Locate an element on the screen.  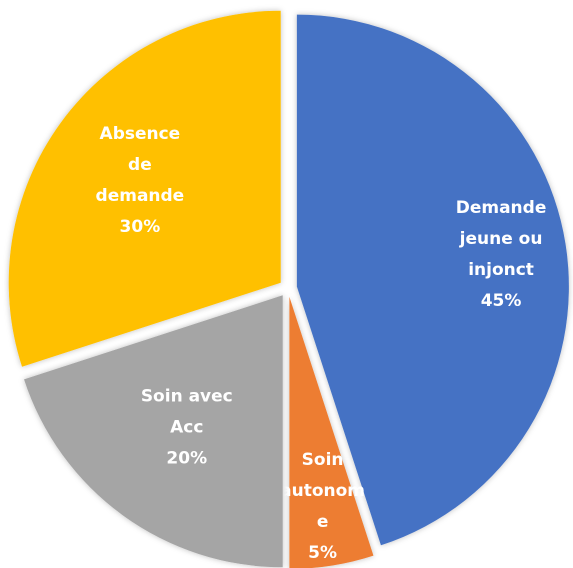
slice-value-label: 45% is located at coordinates (501, 301).